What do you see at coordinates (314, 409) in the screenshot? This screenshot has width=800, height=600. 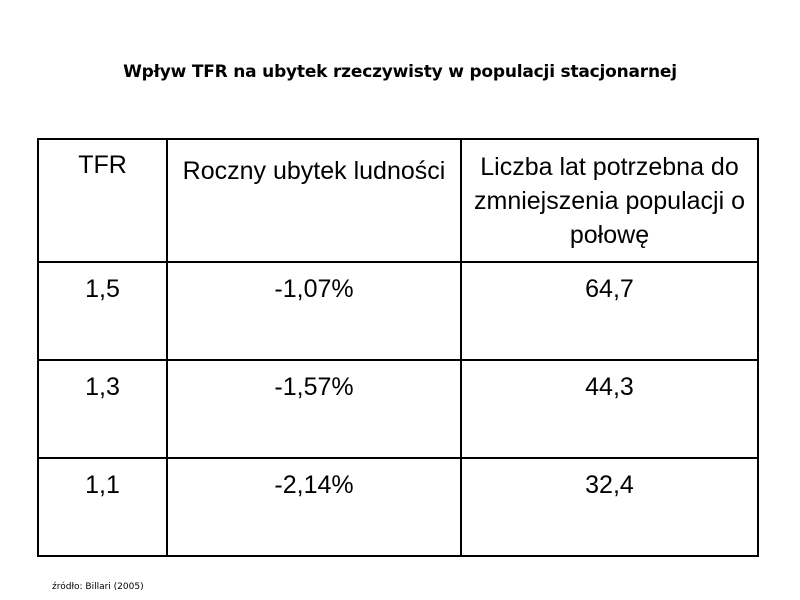 I see `cell-annual-decline: -1,57%` at bounding box center [314, 409].